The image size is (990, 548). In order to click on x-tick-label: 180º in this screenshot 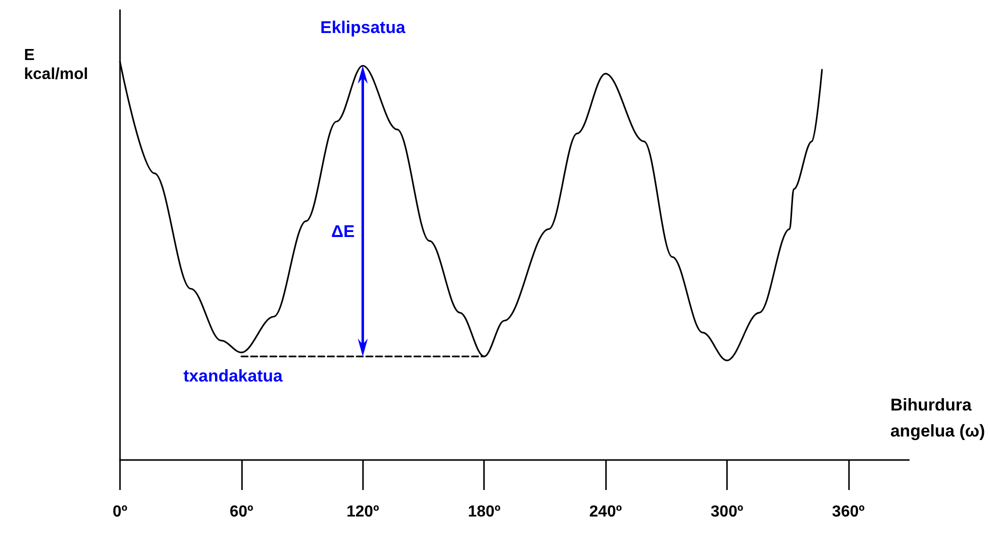, I will do `click(484, 512)`.